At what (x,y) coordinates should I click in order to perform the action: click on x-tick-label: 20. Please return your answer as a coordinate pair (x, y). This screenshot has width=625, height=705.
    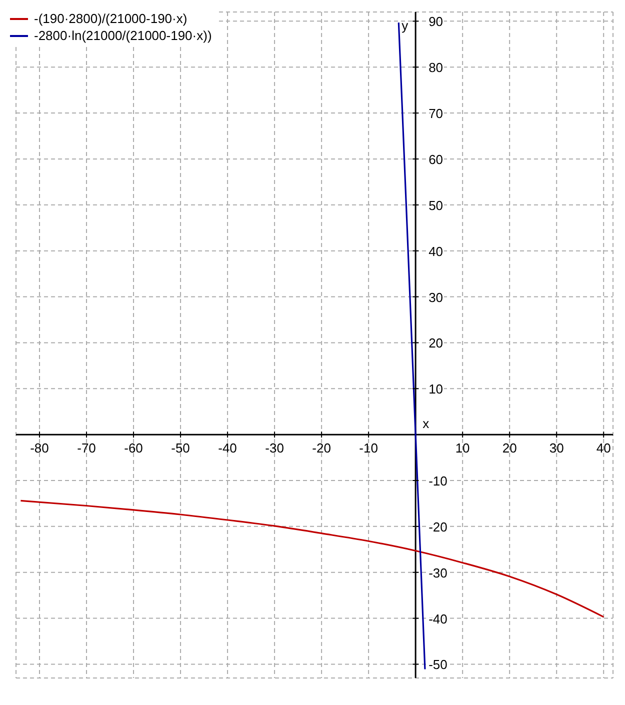
    Looking at the image, I should click on (509, 448).